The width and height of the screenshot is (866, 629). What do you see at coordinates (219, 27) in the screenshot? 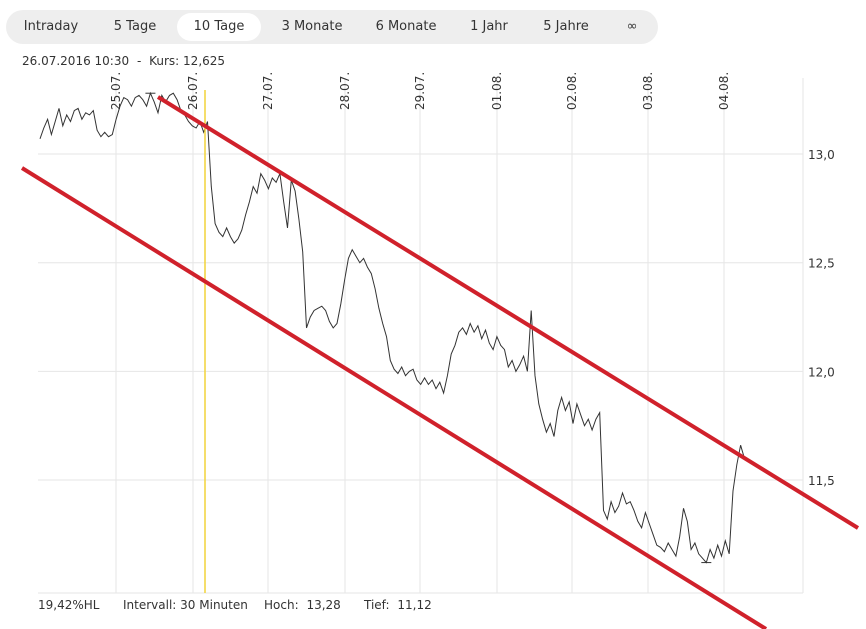
I see `tab-10-tage: 10 Tage` at bounding box center [219, 27].